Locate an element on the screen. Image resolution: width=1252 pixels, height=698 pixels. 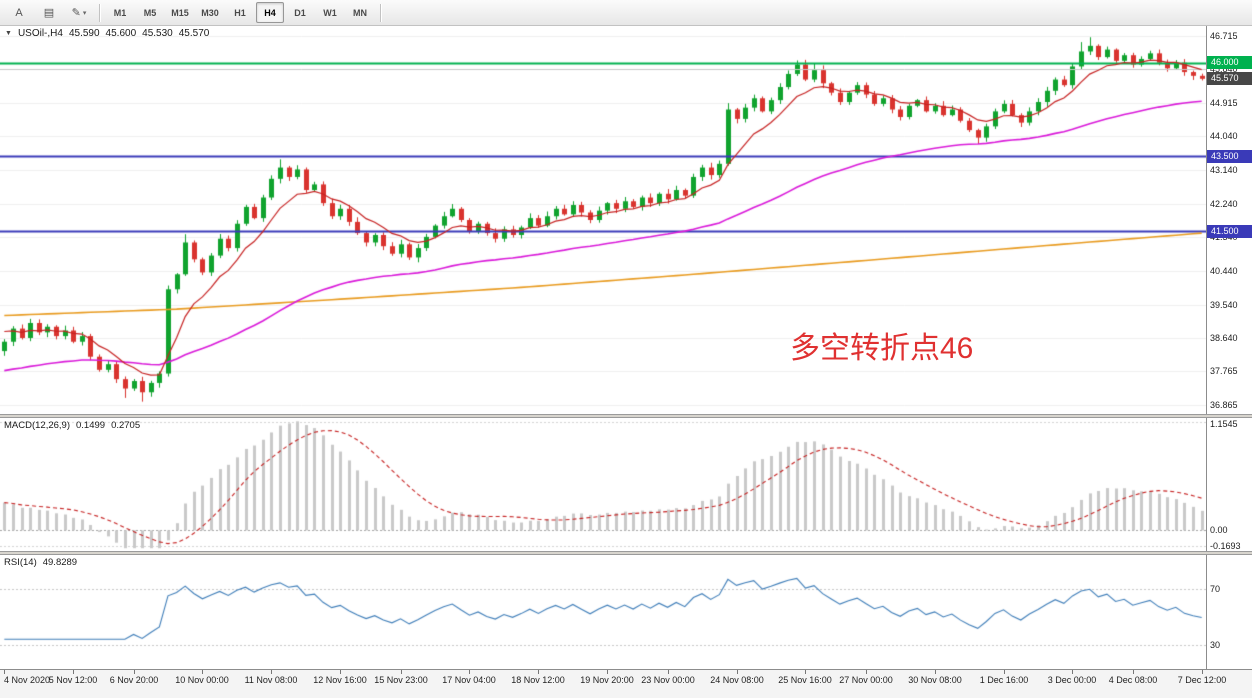
collapse-arrow-icon: ▼ is located at coordinates (8, 33).